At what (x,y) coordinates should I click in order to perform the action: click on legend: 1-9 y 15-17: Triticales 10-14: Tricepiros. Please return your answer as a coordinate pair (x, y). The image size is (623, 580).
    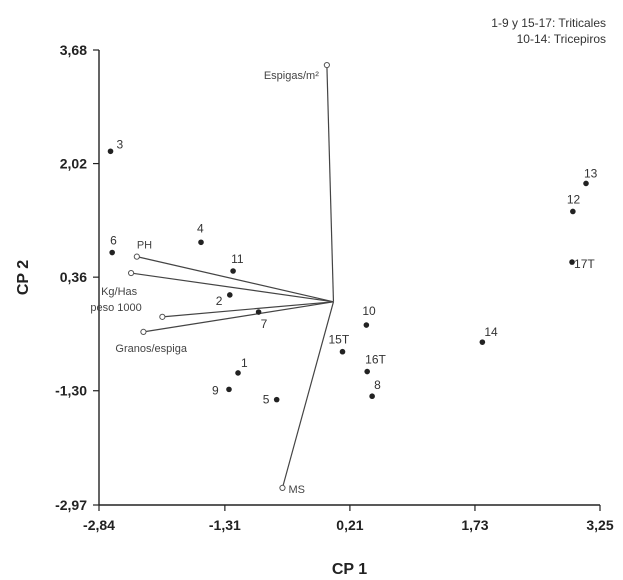
    Looking at the image, I should click on (548, 31).